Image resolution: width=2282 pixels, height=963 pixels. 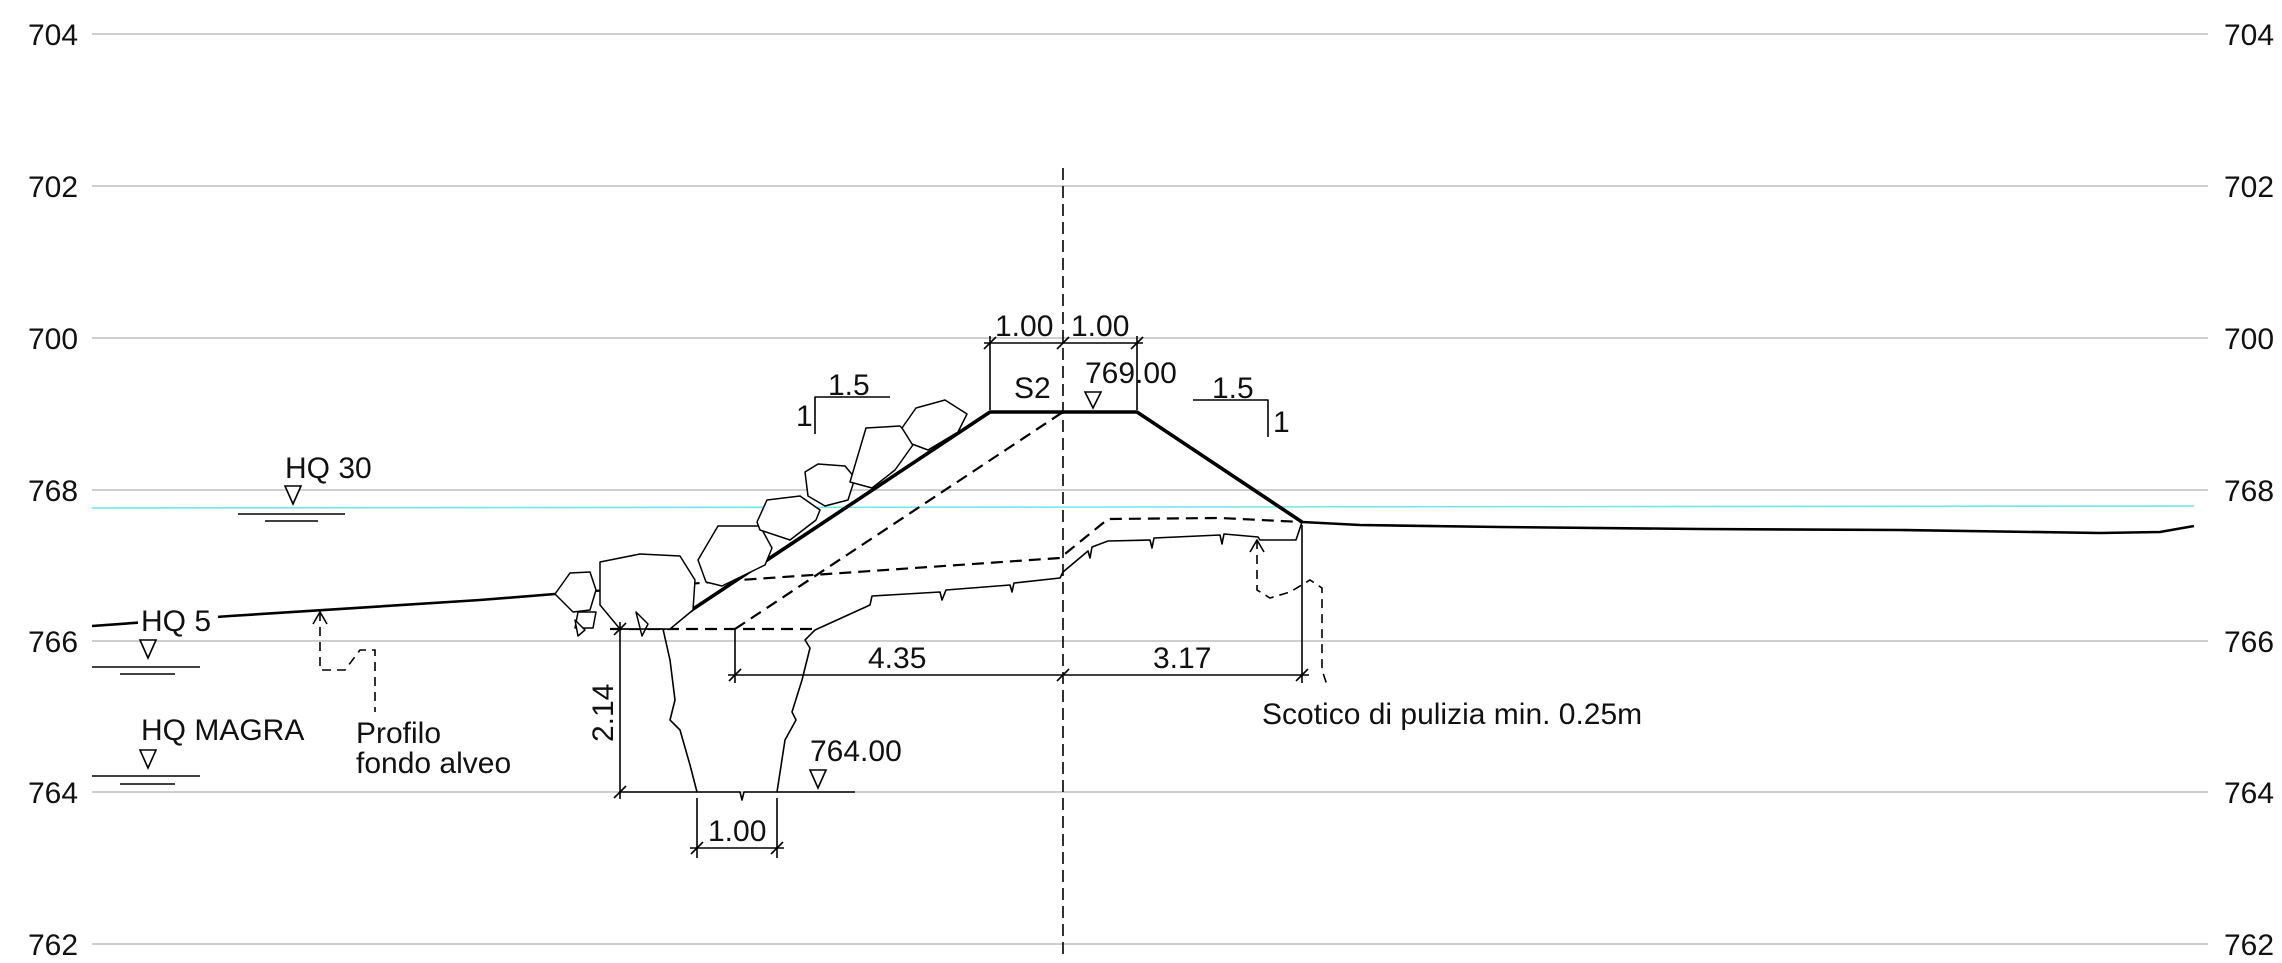 I want to click on hq30-marker: HQ 30, so click(x=305, y=487).